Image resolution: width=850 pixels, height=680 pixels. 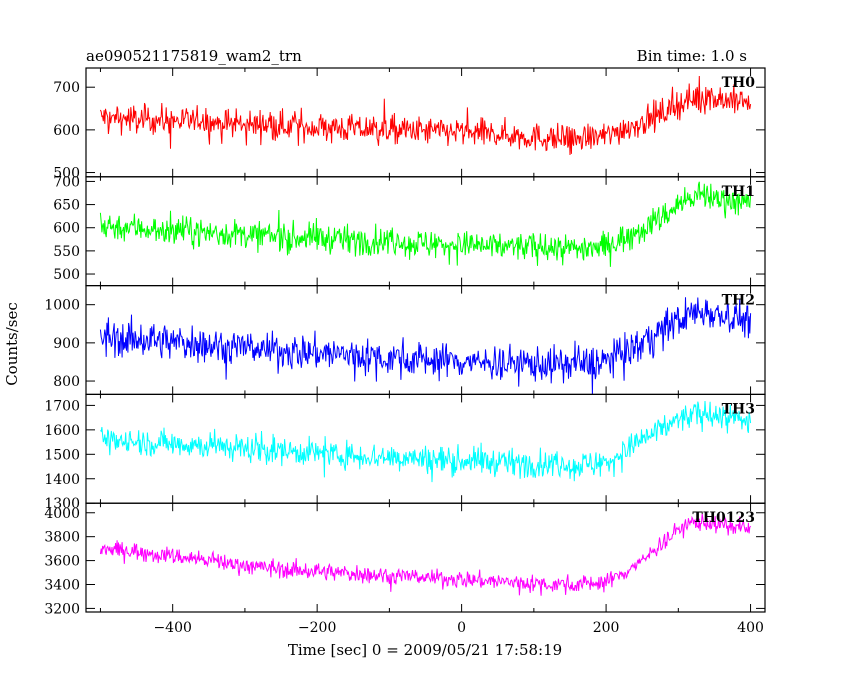 I want to click on y-tick-label: 650, so click(x=66, y=206).